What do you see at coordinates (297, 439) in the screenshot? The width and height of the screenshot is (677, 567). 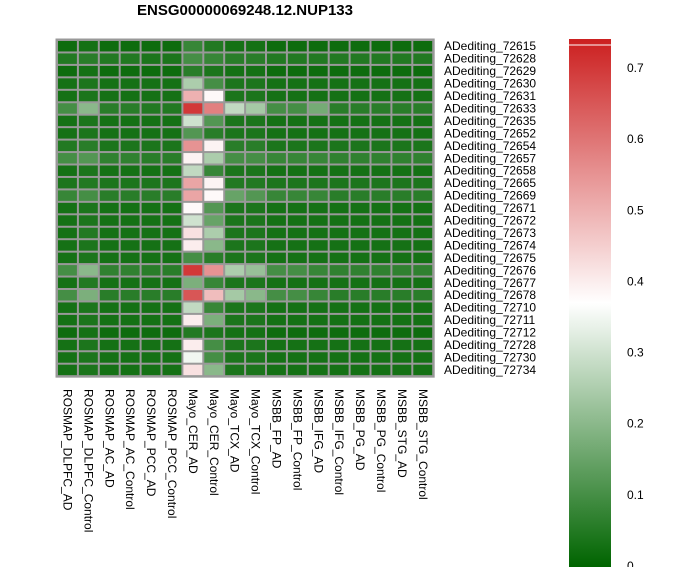 I see `column-label: MSBB_FP_Control` at bounding box center [297, 439].